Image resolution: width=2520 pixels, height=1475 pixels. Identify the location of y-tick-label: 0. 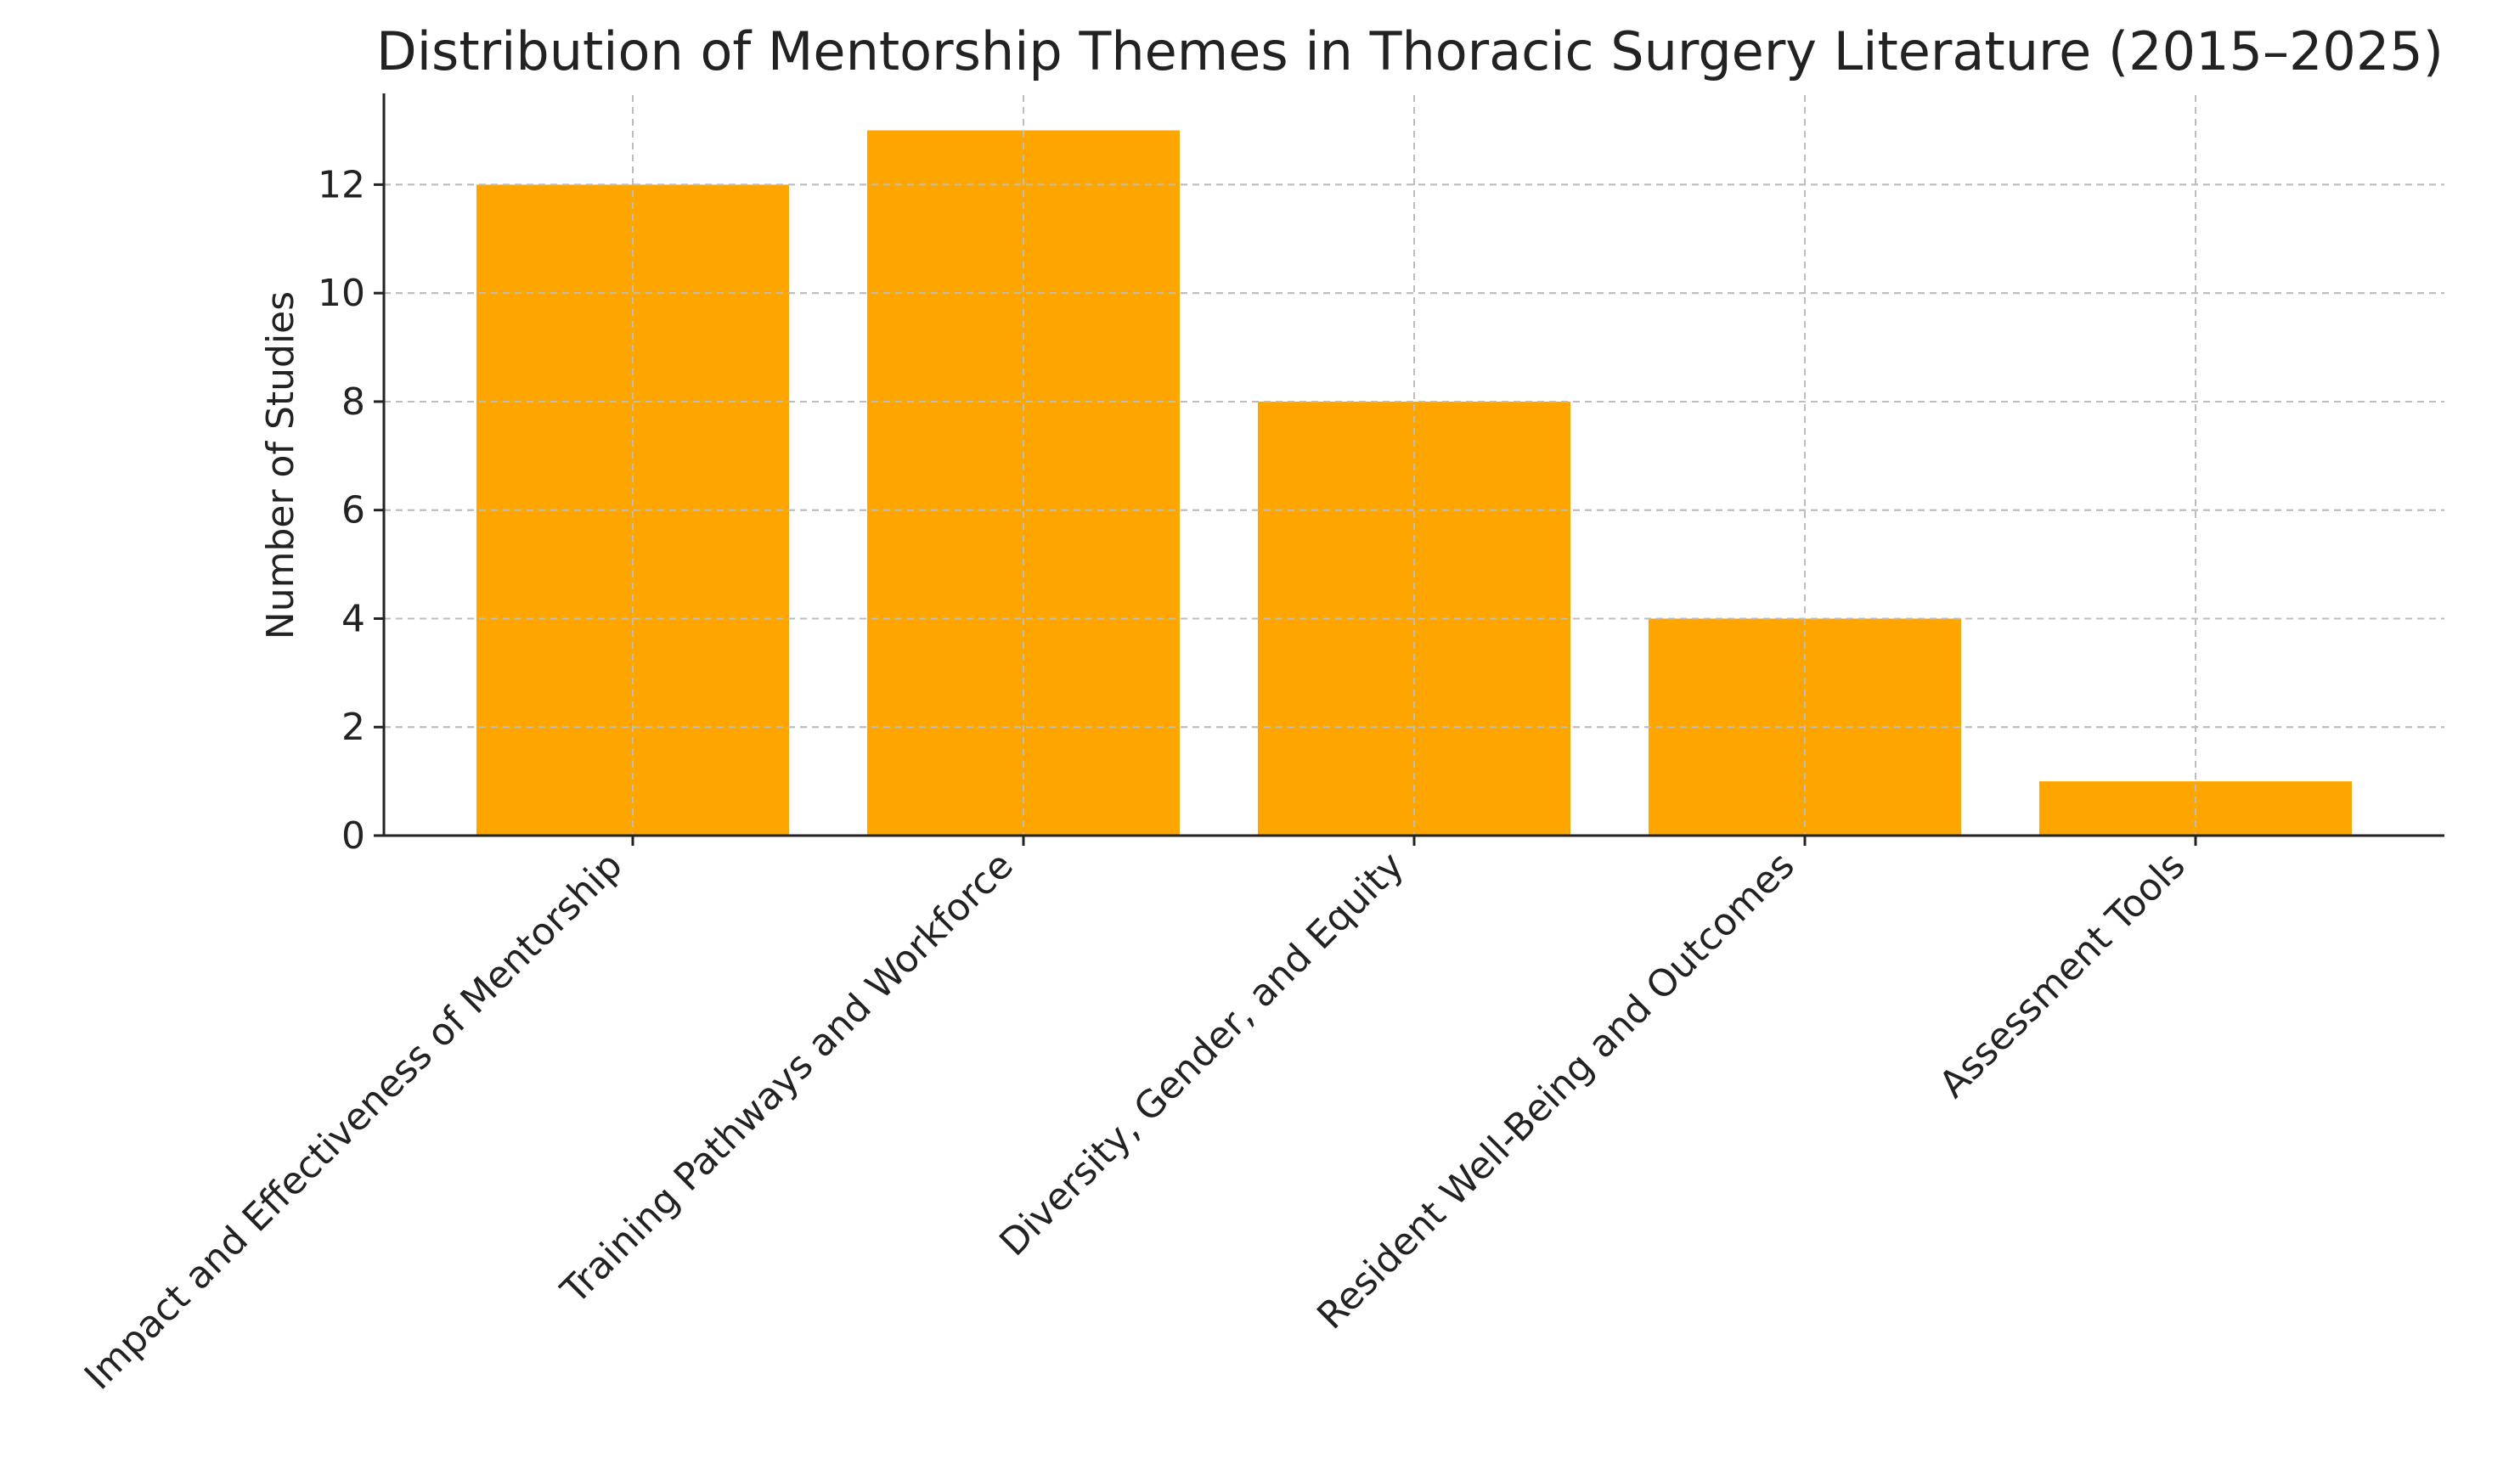
(353, 836).